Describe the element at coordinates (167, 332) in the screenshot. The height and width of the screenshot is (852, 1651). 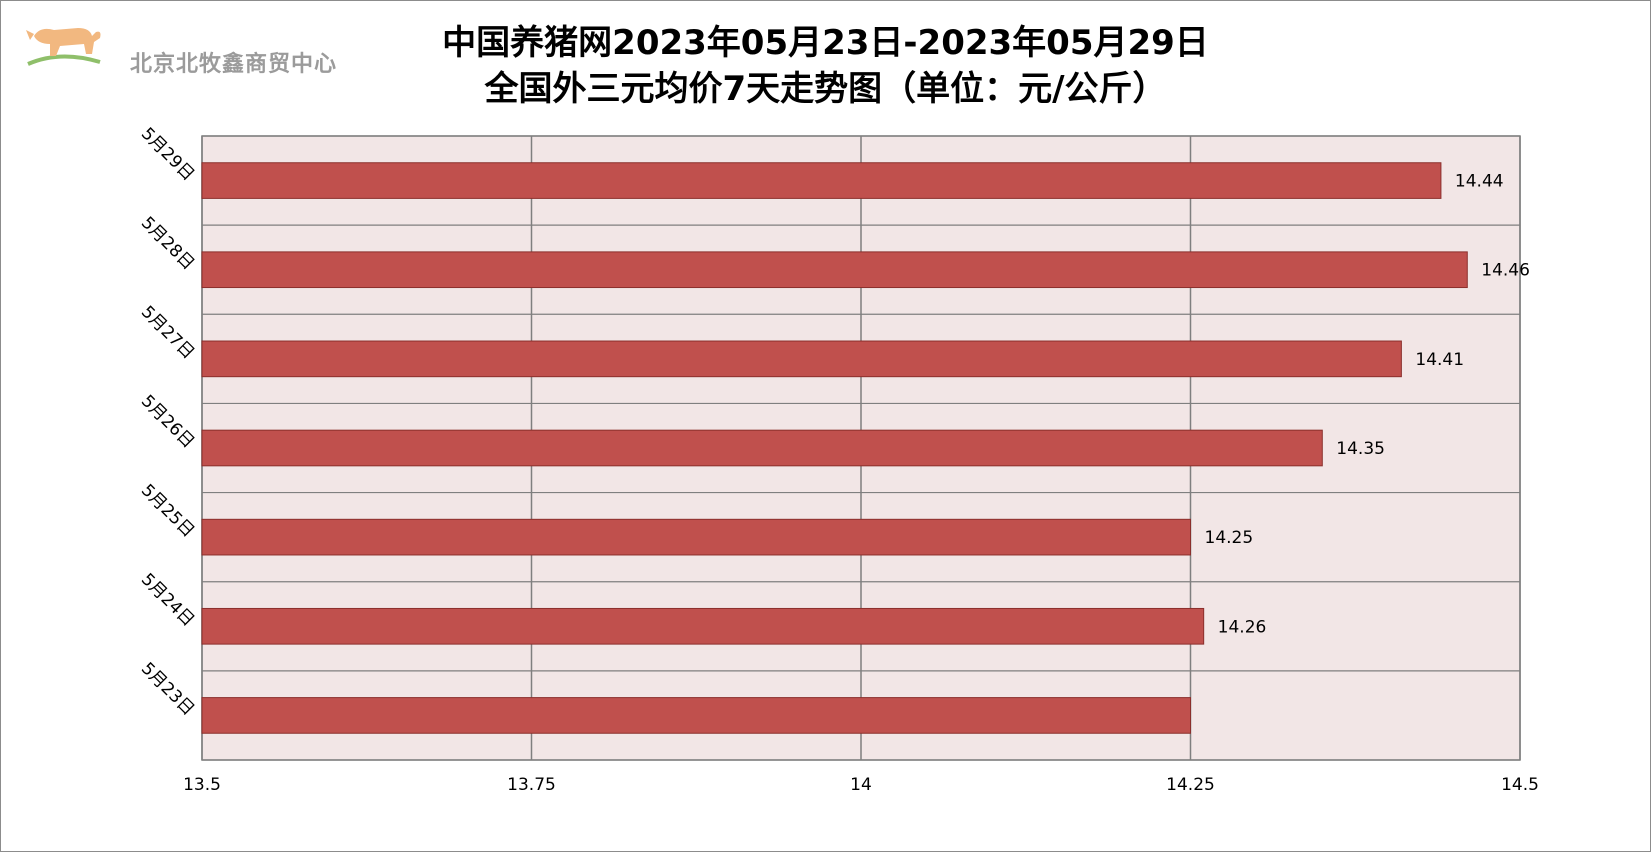
I see `y-tick-label: 5月27日` at that location.